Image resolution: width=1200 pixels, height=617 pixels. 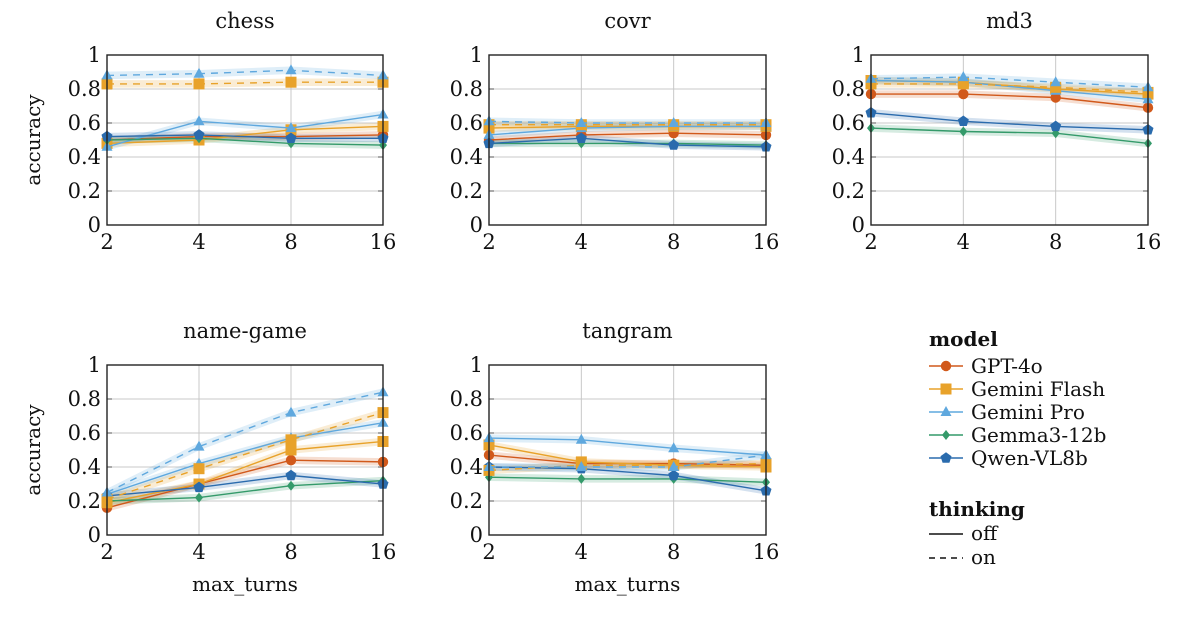 I want to click on ci-band-gpt-4o-off, so click(x=1009, y=101).